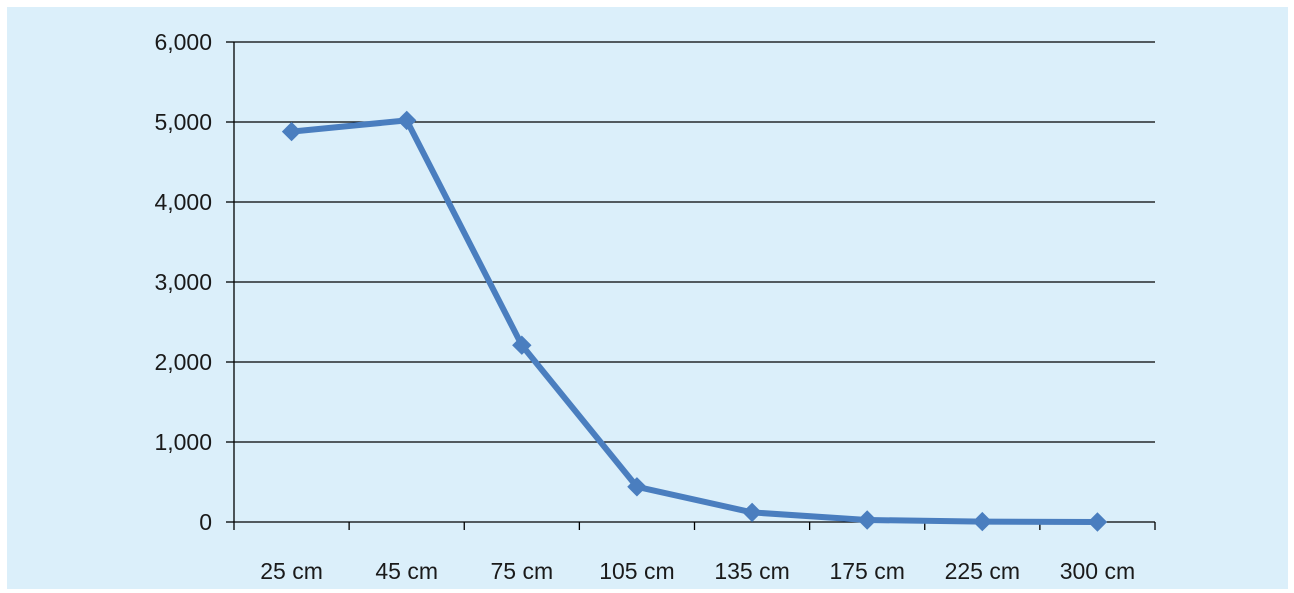 This screenshot has width=1294, height=593. I want to click on y-tick-label: 1,000, so click(183, 442).